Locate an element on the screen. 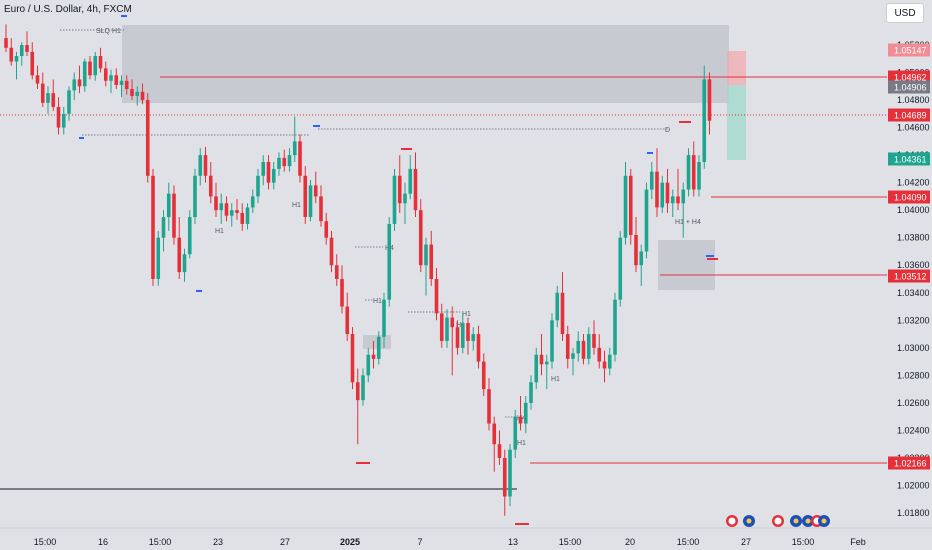  svg-text: 1.02166 is located at coordinates (910, 464).